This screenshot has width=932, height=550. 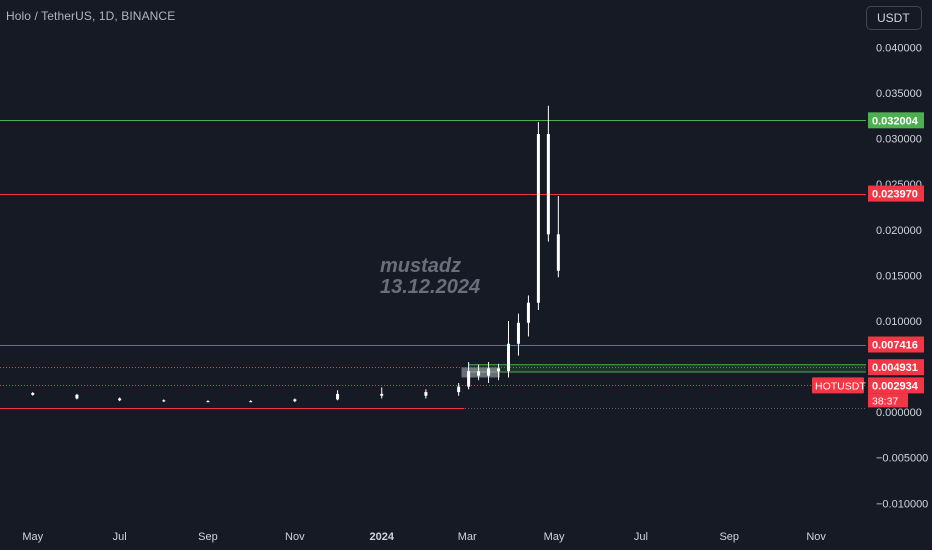 I want to click on price-label-text: 0.004931, so click(x=895, y=368).